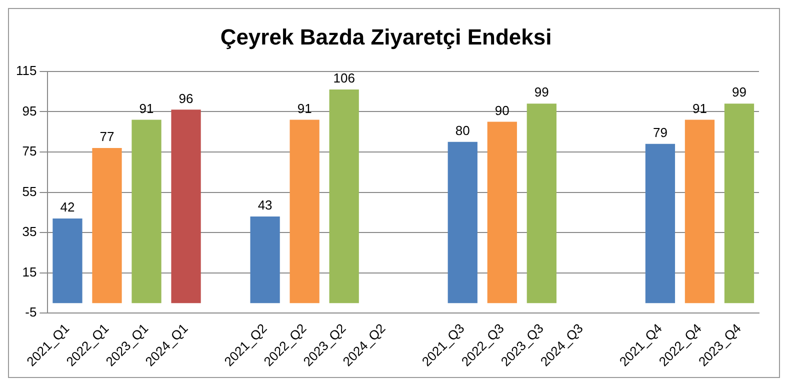 This screenshot has width=790, height=388. Describe the element at coordinates (502, 110) in the screenshot. I see `data-label: 90` at that location.